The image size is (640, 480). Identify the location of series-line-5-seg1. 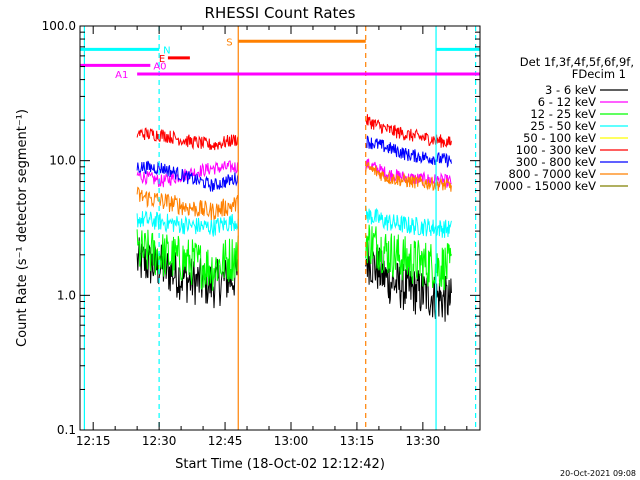
(187, 139).